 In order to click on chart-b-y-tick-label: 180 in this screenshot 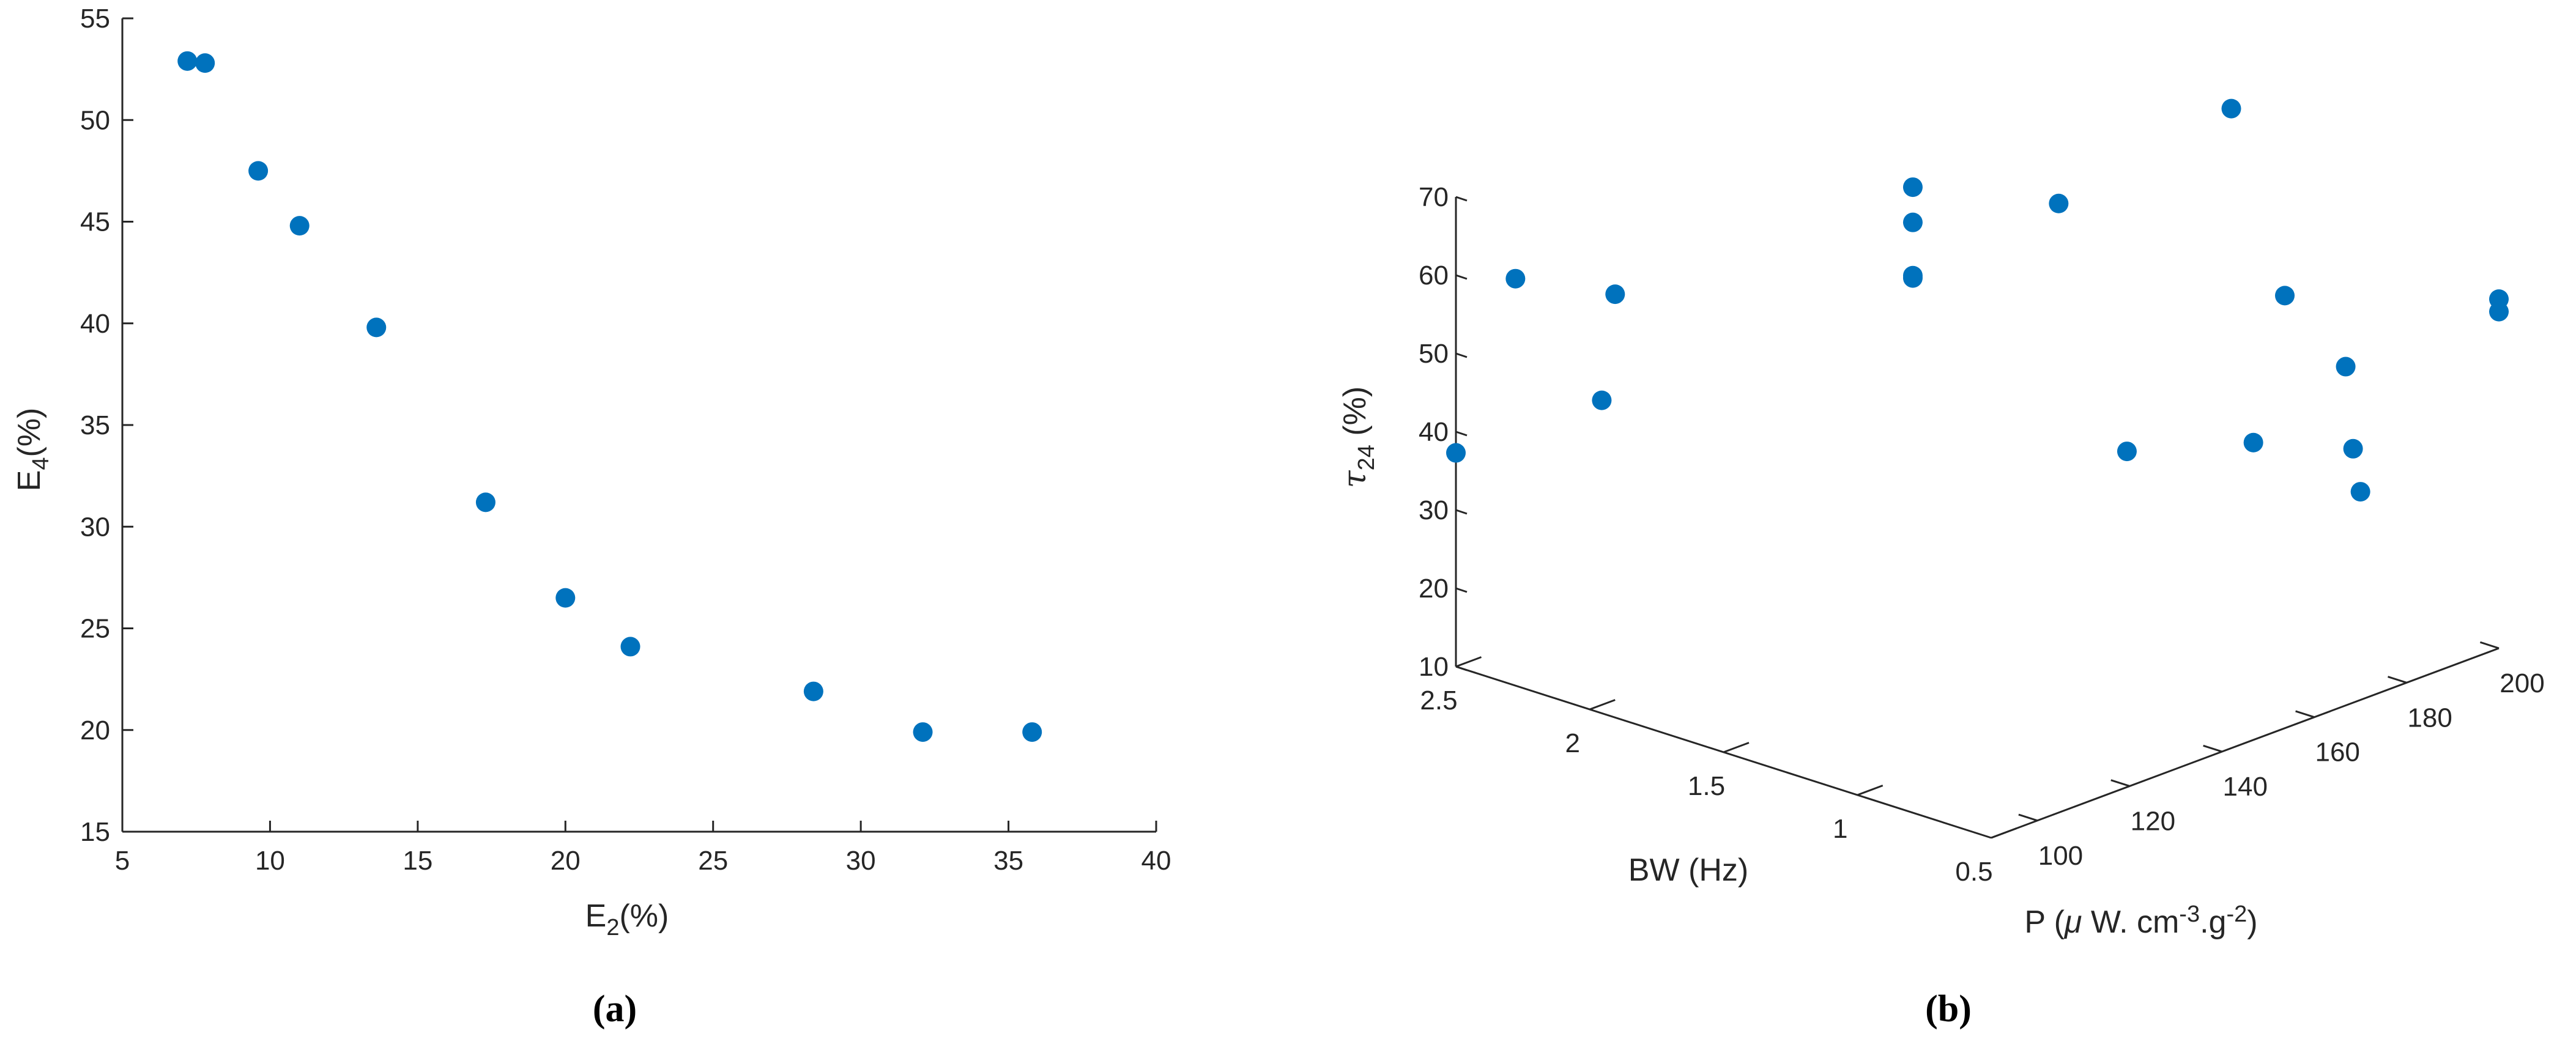, I will do `click(2429, 718)`.